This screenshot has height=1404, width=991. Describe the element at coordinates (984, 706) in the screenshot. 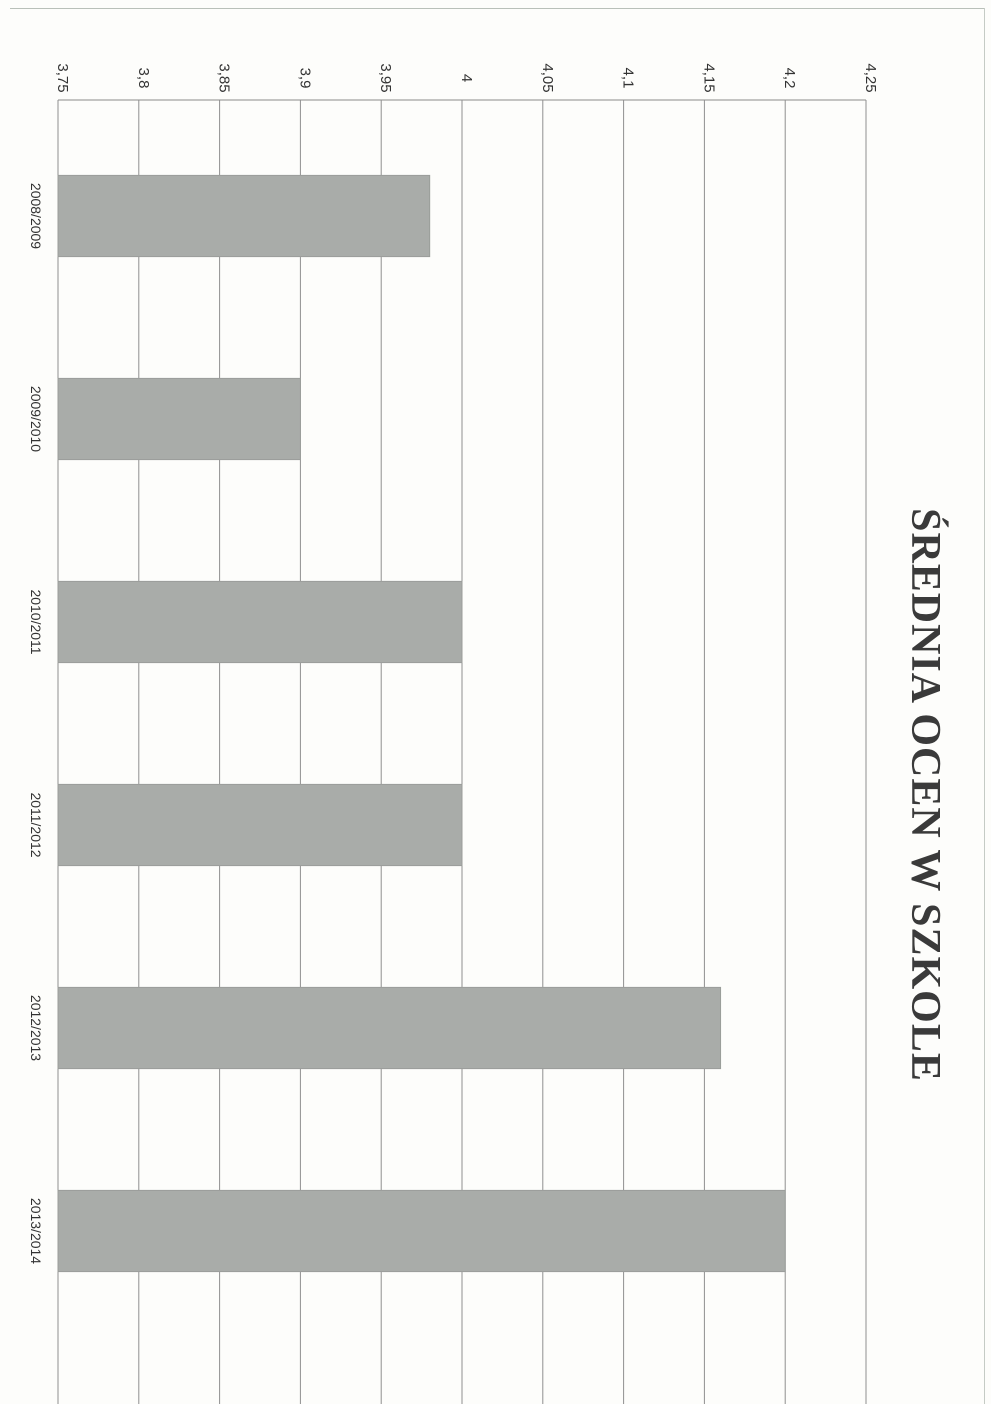

I see `page-border-right` at that location.